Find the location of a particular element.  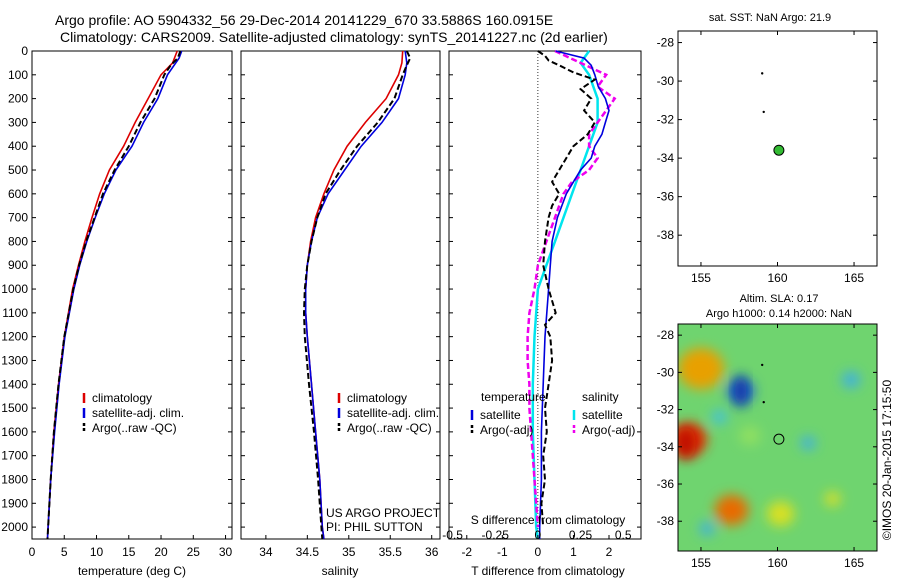

salinity-diff-xtick-label: 0.25 is located at coordinates (581, 535).